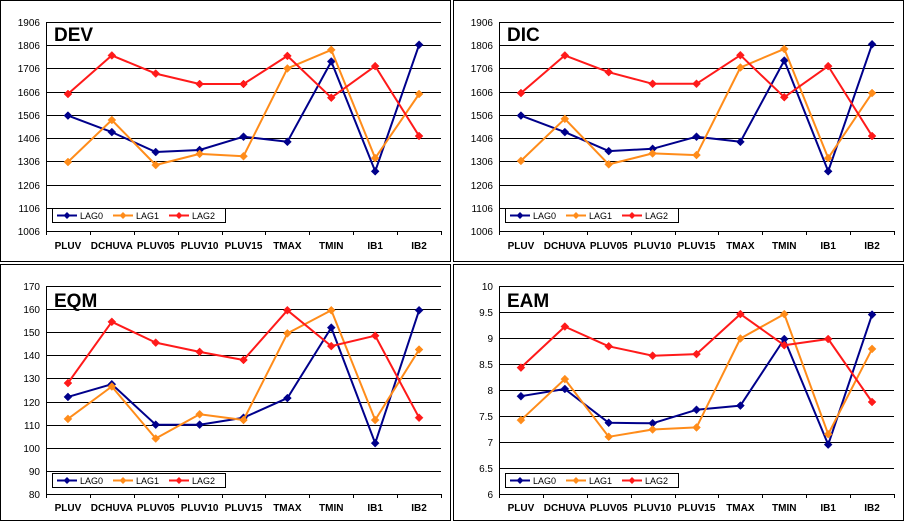 The width and height of the screenshot is (904, 521). What do you see at coordinates (482, 116) in the screenshot?
I see `y-tick-label: 1506` at bounding box center [482, 116].